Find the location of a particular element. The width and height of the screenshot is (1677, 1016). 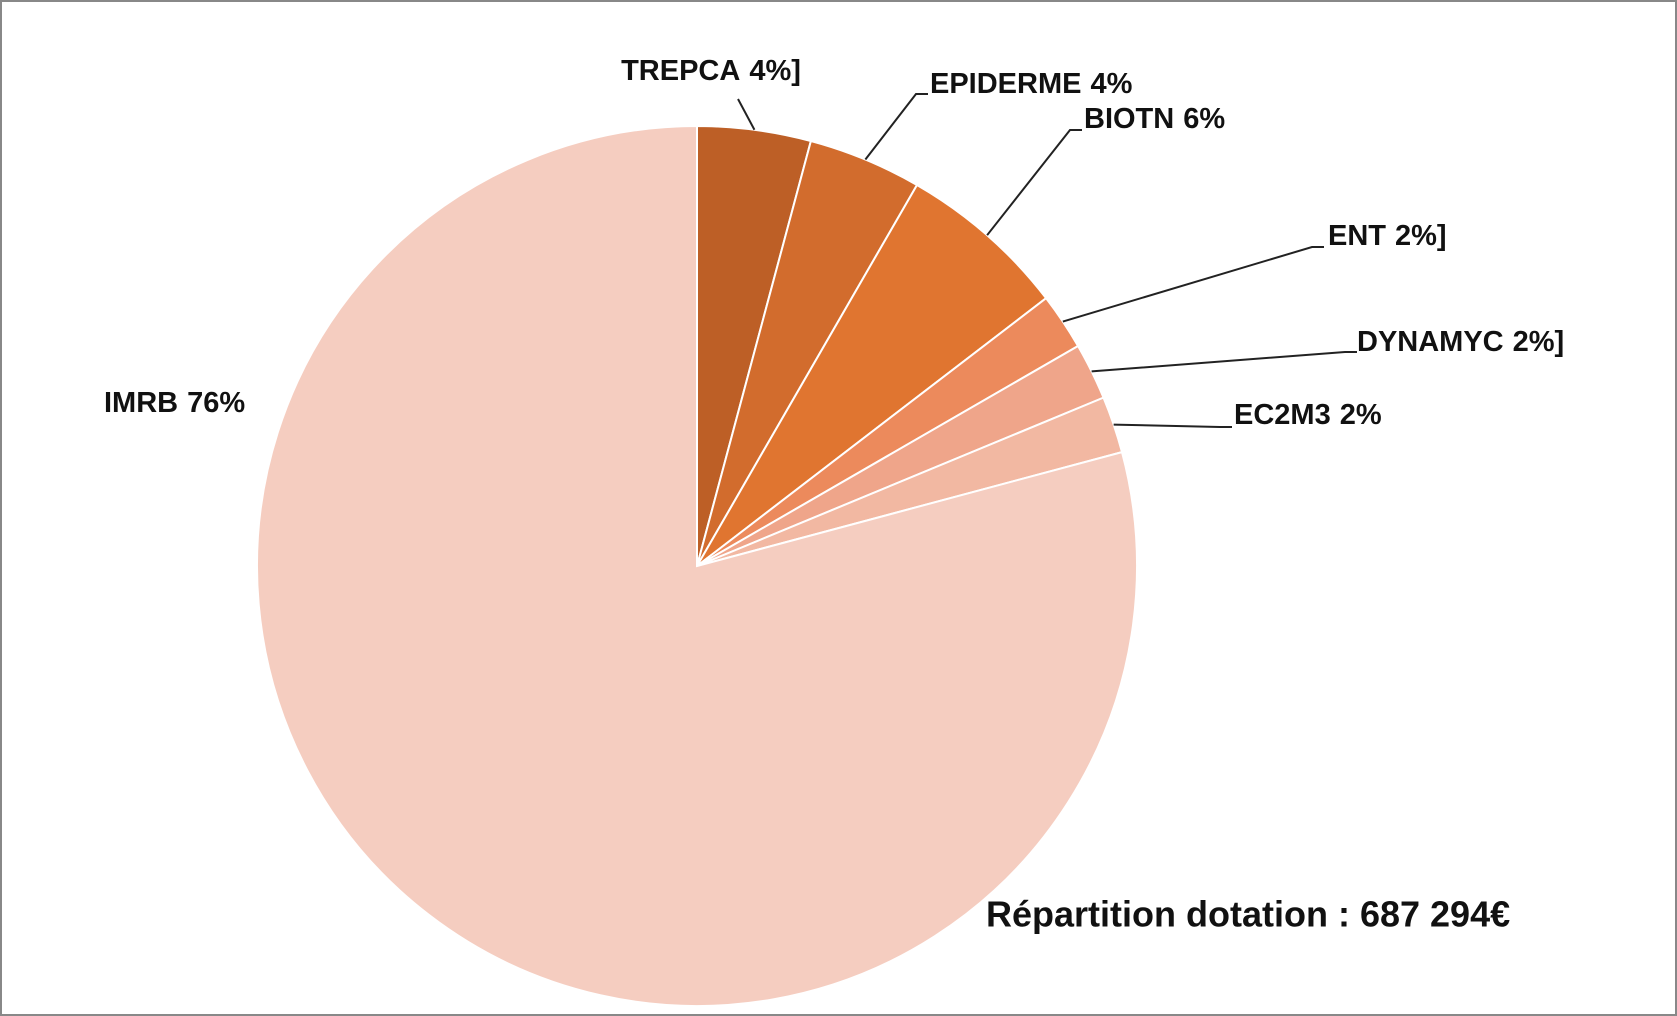

data-label: IMRB 76% is located at coordinates (174, 403).